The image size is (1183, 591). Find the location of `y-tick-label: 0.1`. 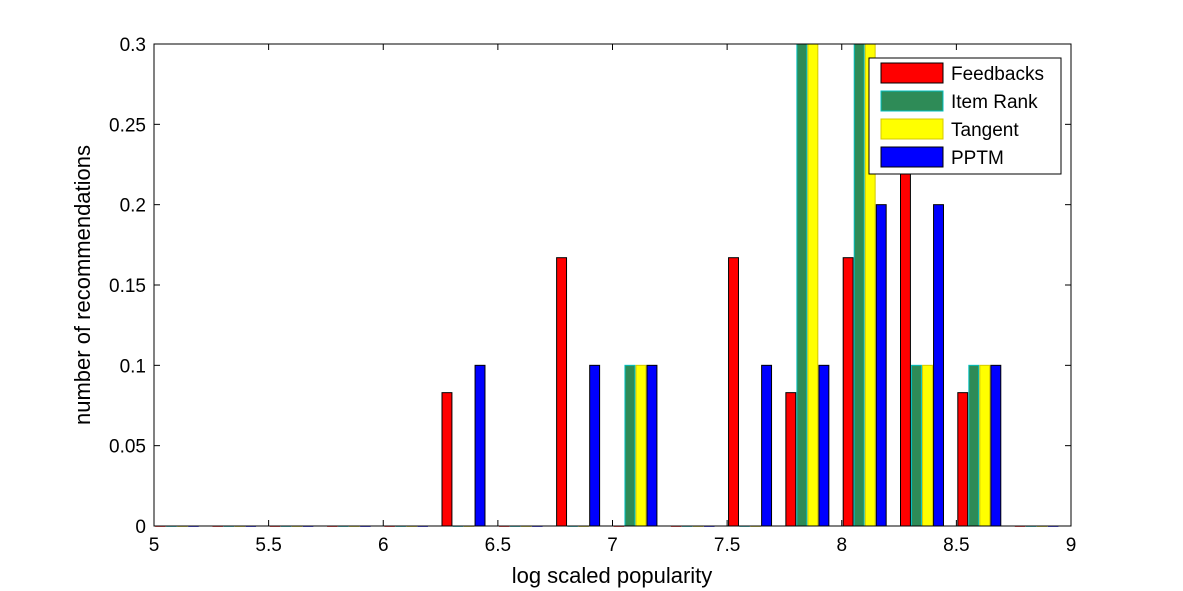

y-tick-label: 0.1 is located at coordinates (133, 366).